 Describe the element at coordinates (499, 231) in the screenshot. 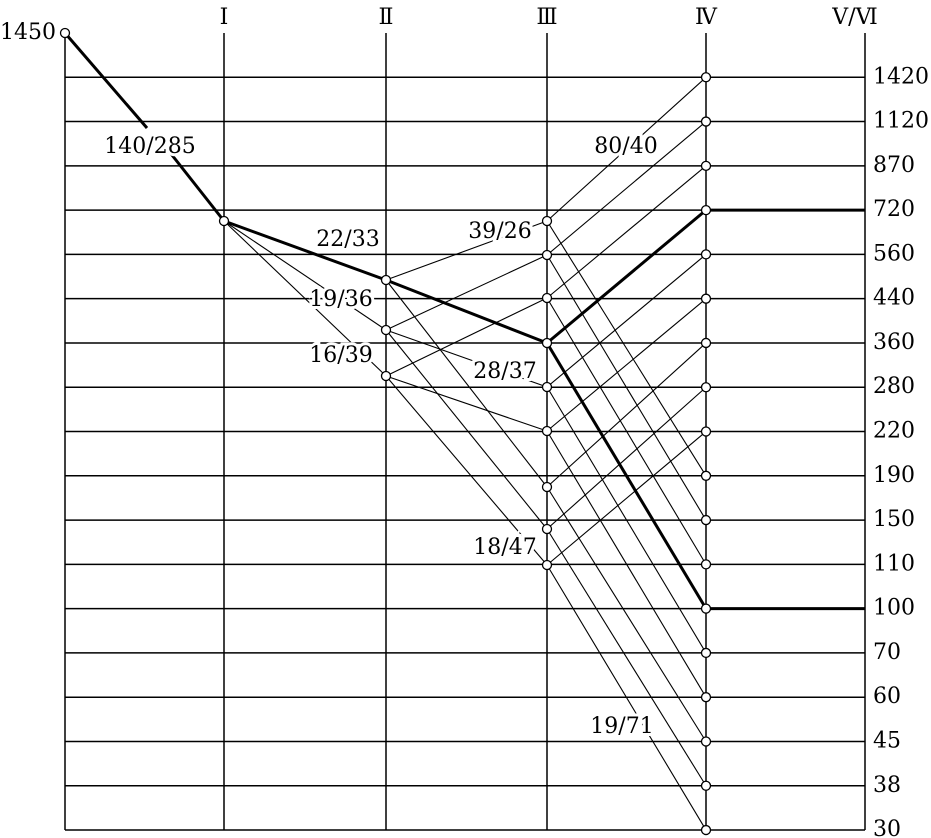

I see `ratio-label: 39/26` at that location.